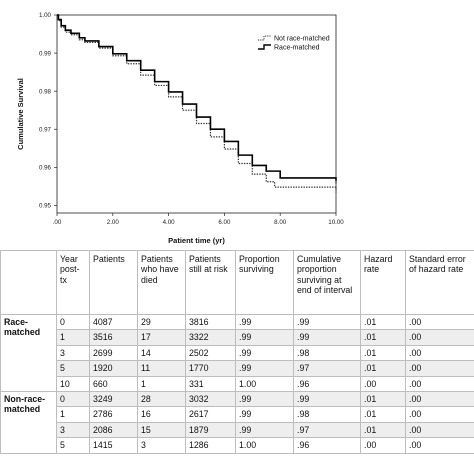 The width and height of the screenshot is (474, 474). What do you see at coordinates (45, 15) in the screenshot?
I see `y-tick-label: 1.00` at bounding box center [45, 15].